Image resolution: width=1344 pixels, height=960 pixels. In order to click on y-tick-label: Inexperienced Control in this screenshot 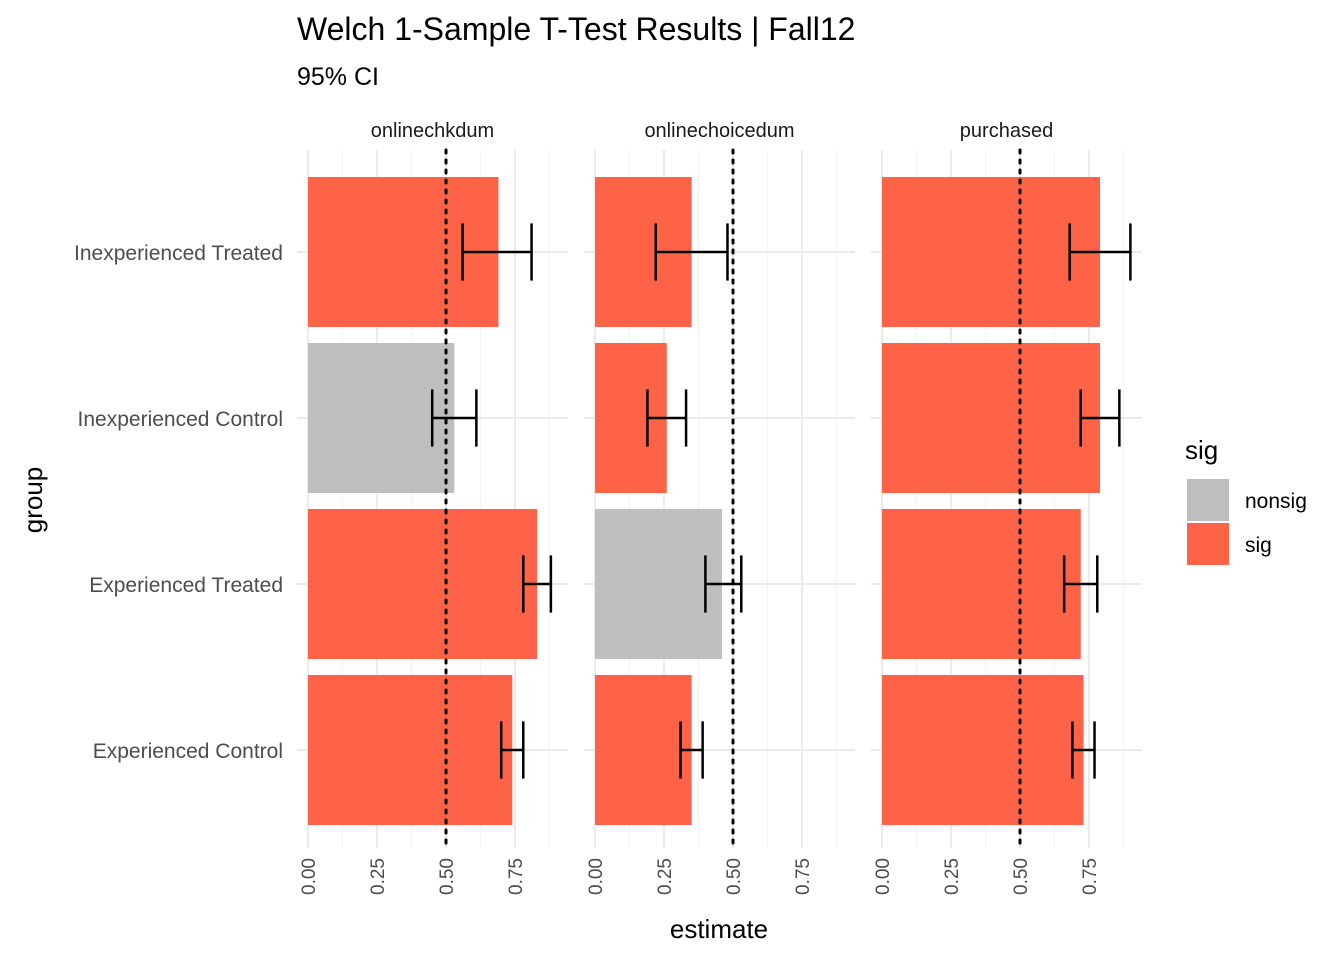, I will do `click(180, 419)`.